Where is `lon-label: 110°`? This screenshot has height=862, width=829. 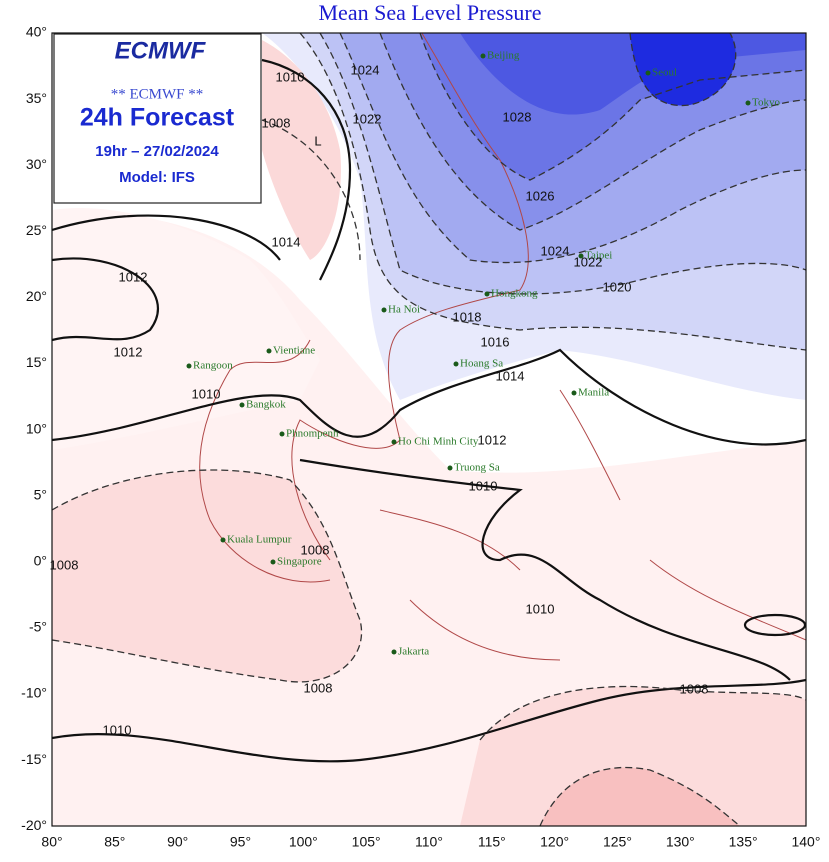
lon-label: 110° is located at coordinates (429, 842).